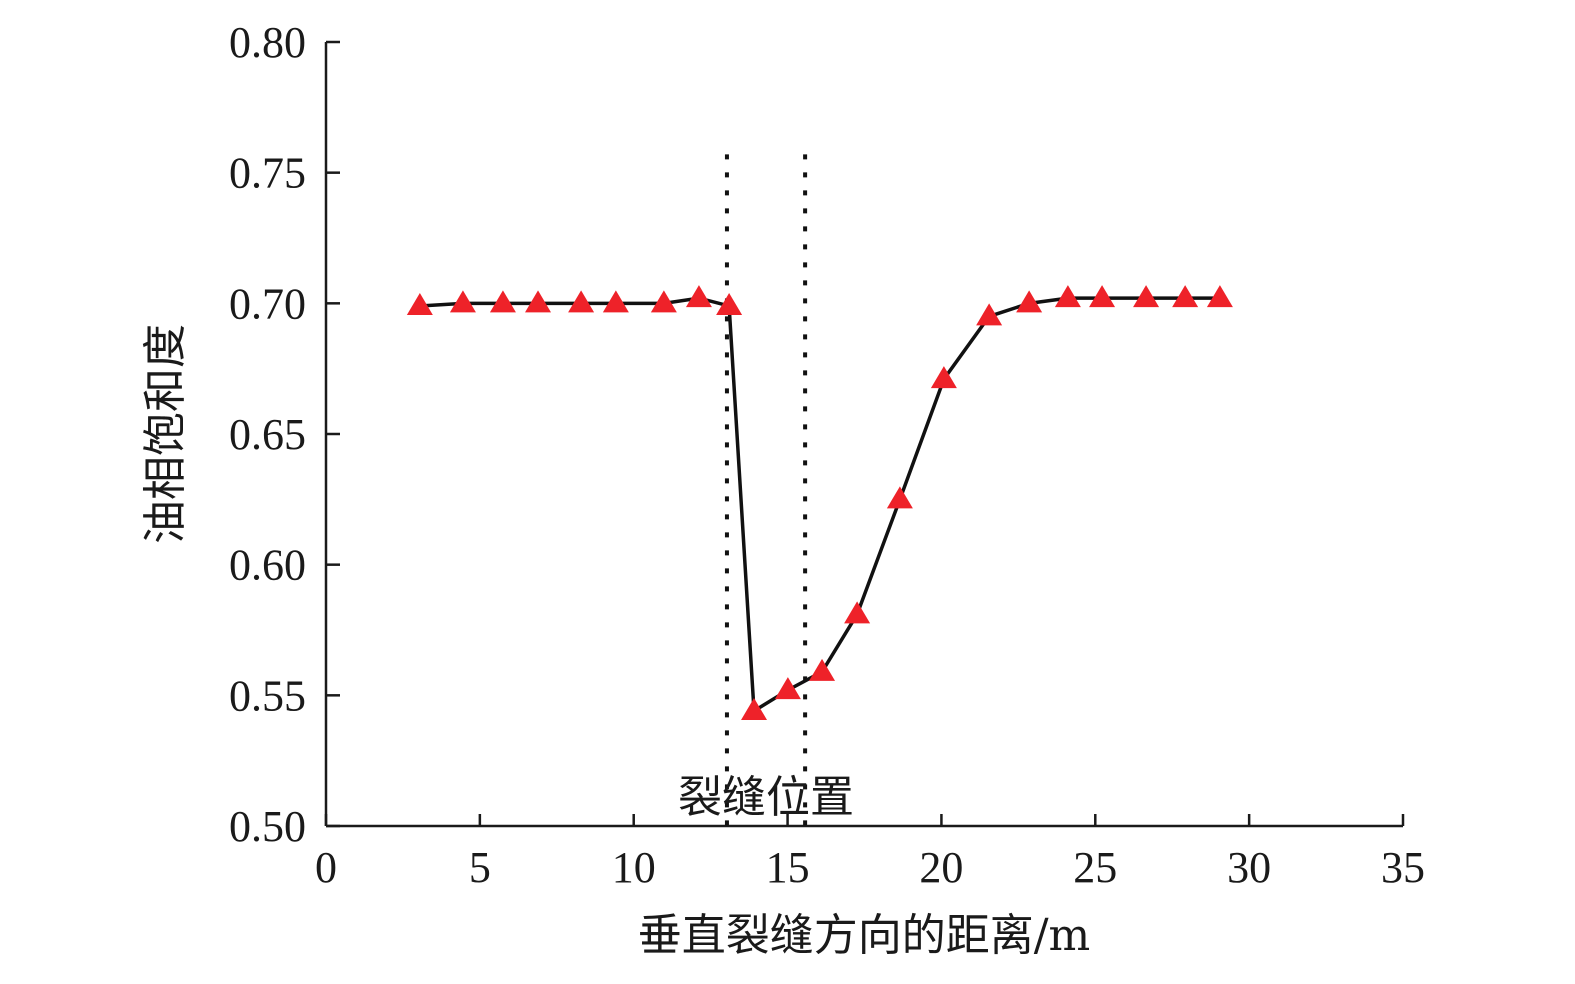  Describe the element at coordinates (267, 42) in the screenshot. I see `y-tick-label: 0.80` at that location.